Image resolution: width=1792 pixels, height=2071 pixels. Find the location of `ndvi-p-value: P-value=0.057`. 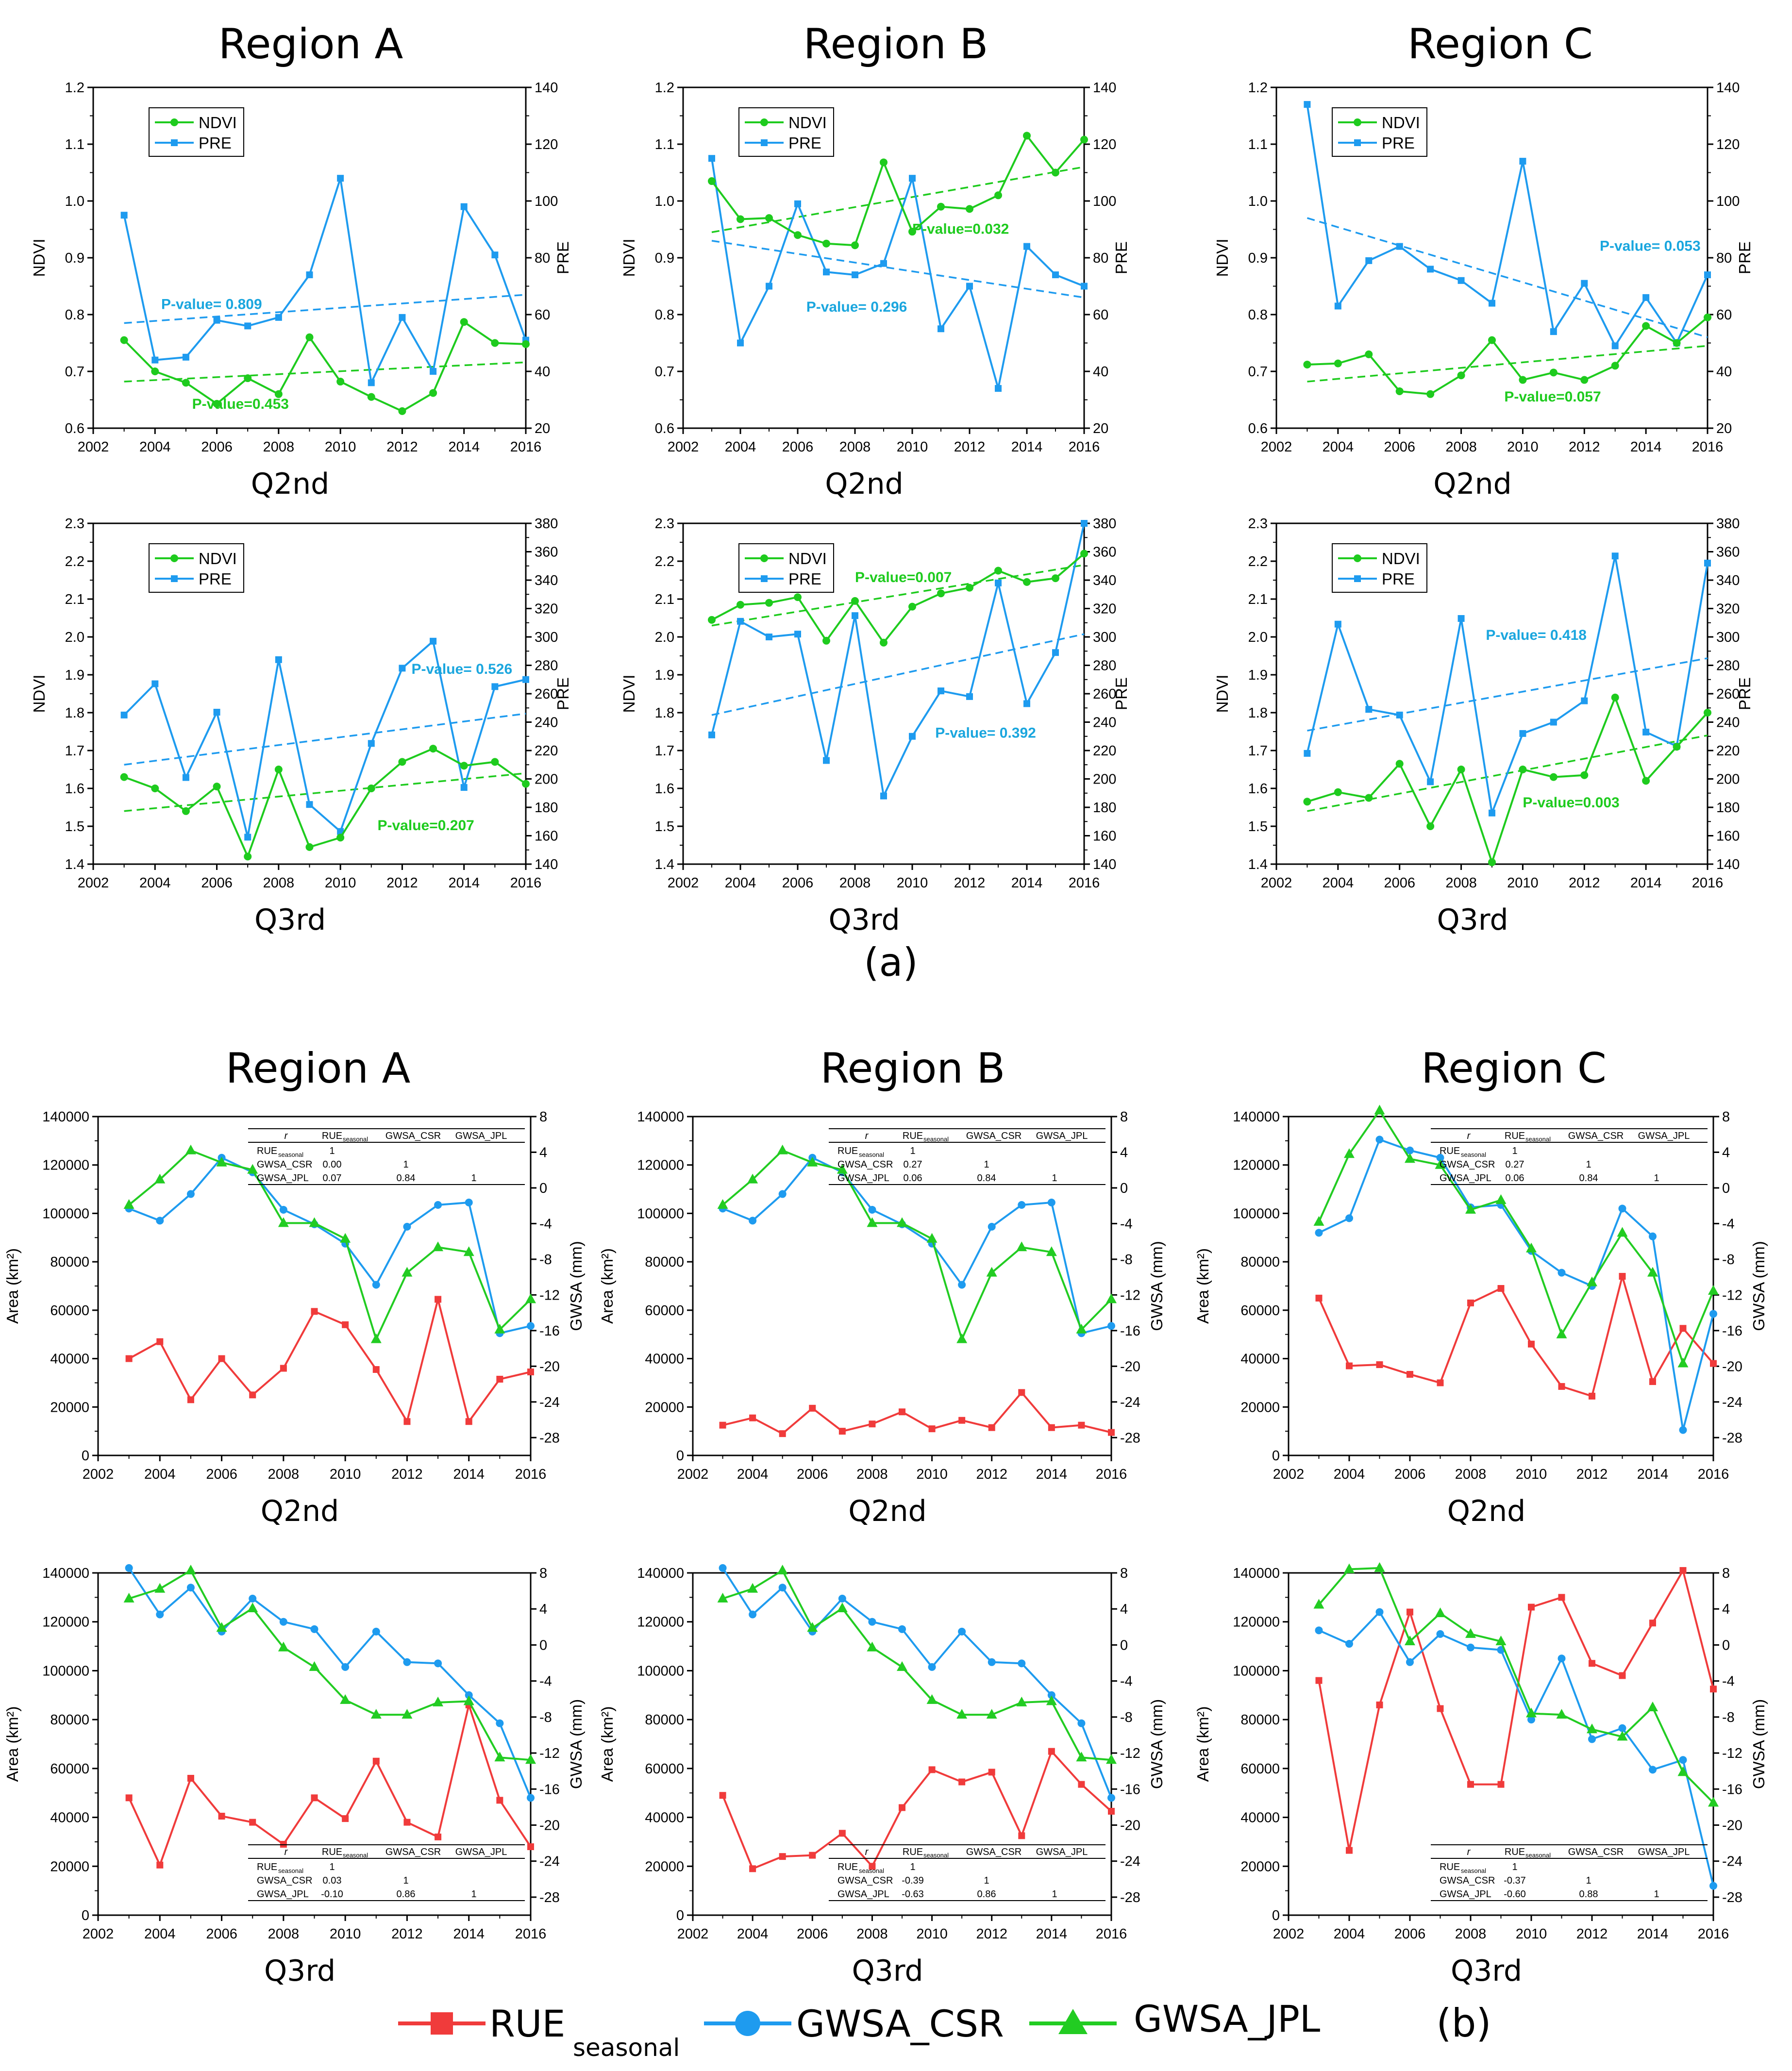

ndvi-p-value: P-value=0.057 is located at coordinates (1553, 397).